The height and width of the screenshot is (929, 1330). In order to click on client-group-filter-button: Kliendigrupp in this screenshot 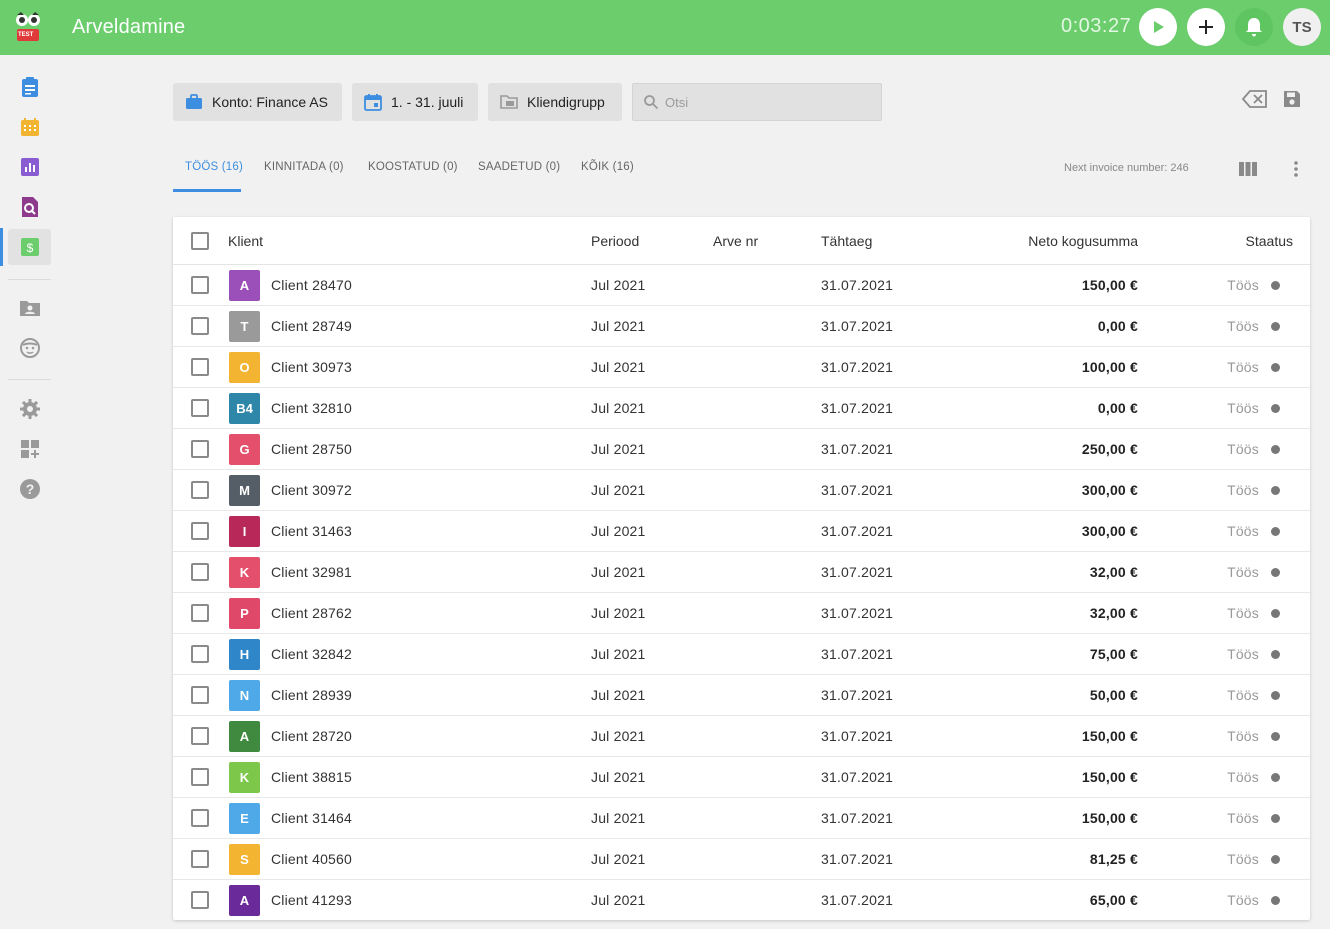, I will do `click(555, 102)`.